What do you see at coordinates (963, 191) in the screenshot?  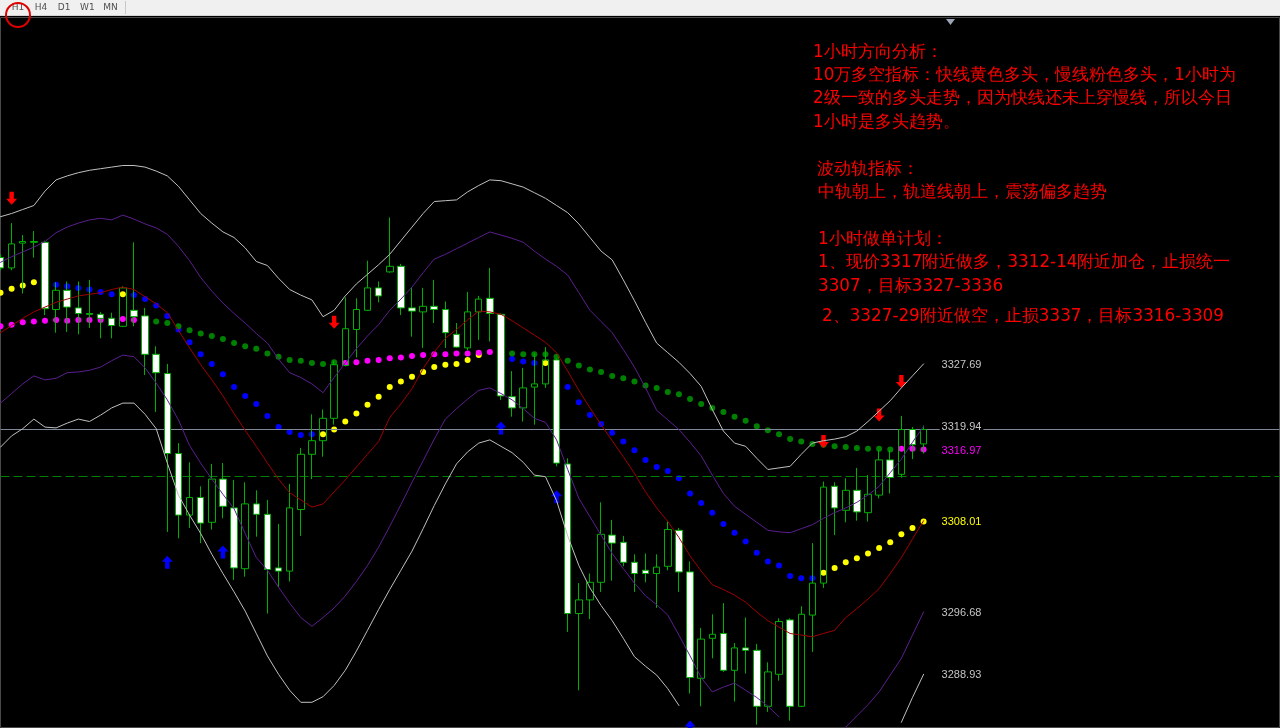 I see `annotation: 中轨朝上，轨道线朝上，震荡偏多趋势` at bounding box center [963, 191].